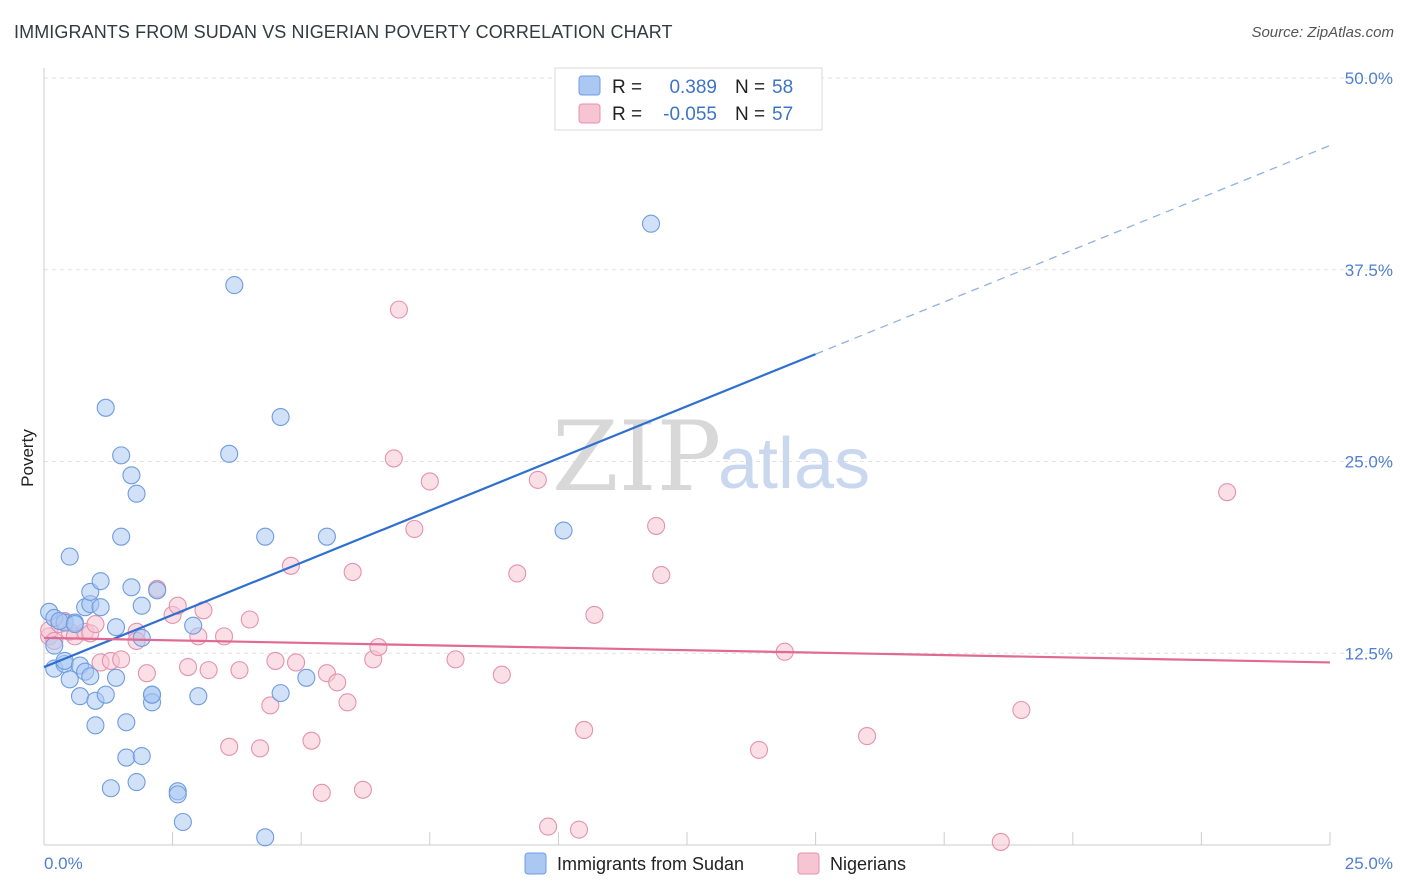 This screenshot has height=892, width=1406. What do you see at coordinates (1369, 462) in the screenshot?
I see `y-tick-label-1: 25.0%` at bounding box center [1369, 462].